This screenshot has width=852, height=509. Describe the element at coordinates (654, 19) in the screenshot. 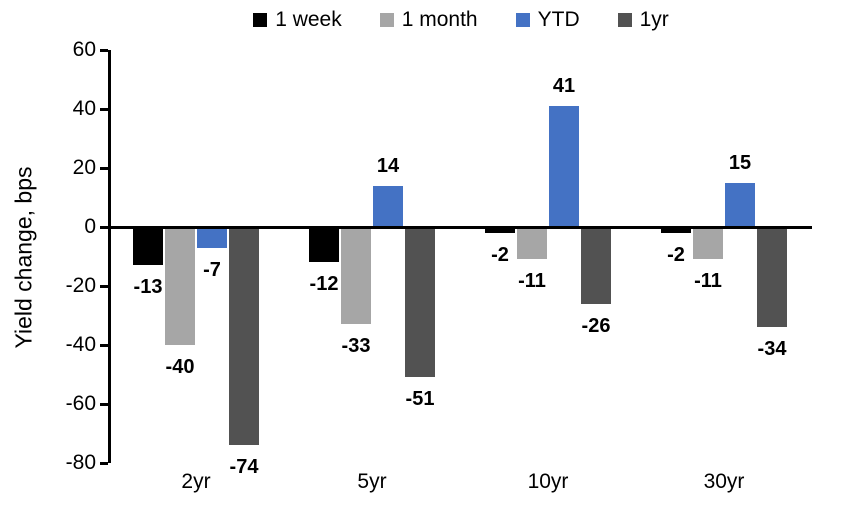

I see `legend-label: 1yr` at that location.